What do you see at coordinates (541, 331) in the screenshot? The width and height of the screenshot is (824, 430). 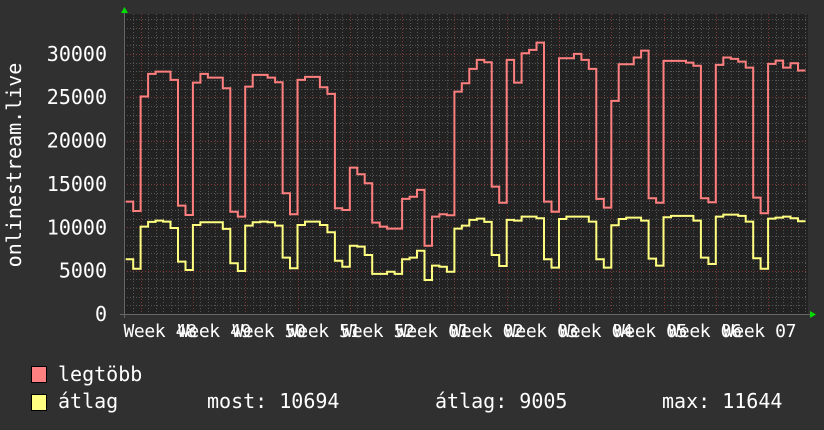 I see `x-tick-label: Week 03` at bounding box center [541, 331].